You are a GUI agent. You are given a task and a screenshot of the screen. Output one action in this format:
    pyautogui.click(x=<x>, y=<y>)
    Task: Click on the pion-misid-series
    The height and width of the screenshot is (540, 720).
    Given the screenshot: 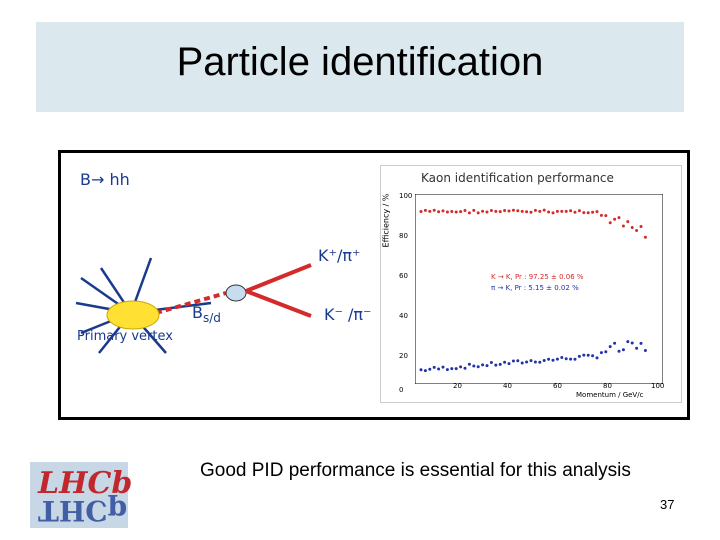 What is the action you would take?
    pyautogui.click(x=533, y=356)
    